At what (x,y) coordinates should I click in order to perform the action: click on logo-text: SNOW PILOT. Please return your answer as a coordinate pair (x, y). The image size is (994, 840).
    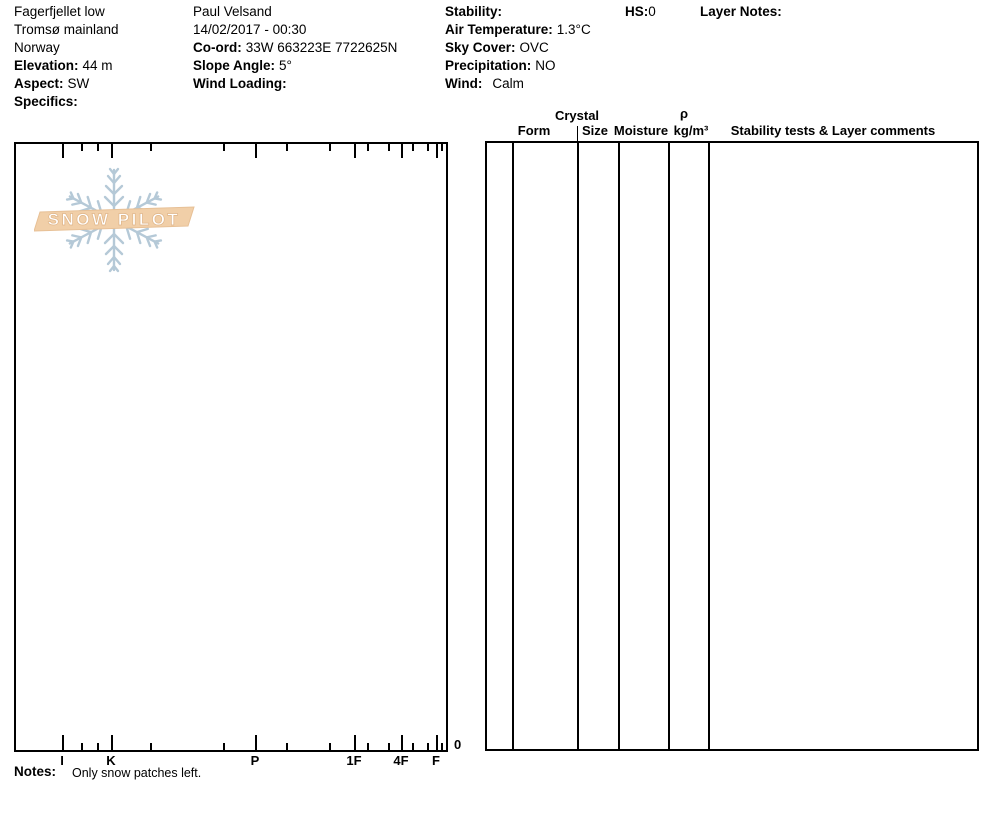
    Looking at the image, I should click on (114, 219).